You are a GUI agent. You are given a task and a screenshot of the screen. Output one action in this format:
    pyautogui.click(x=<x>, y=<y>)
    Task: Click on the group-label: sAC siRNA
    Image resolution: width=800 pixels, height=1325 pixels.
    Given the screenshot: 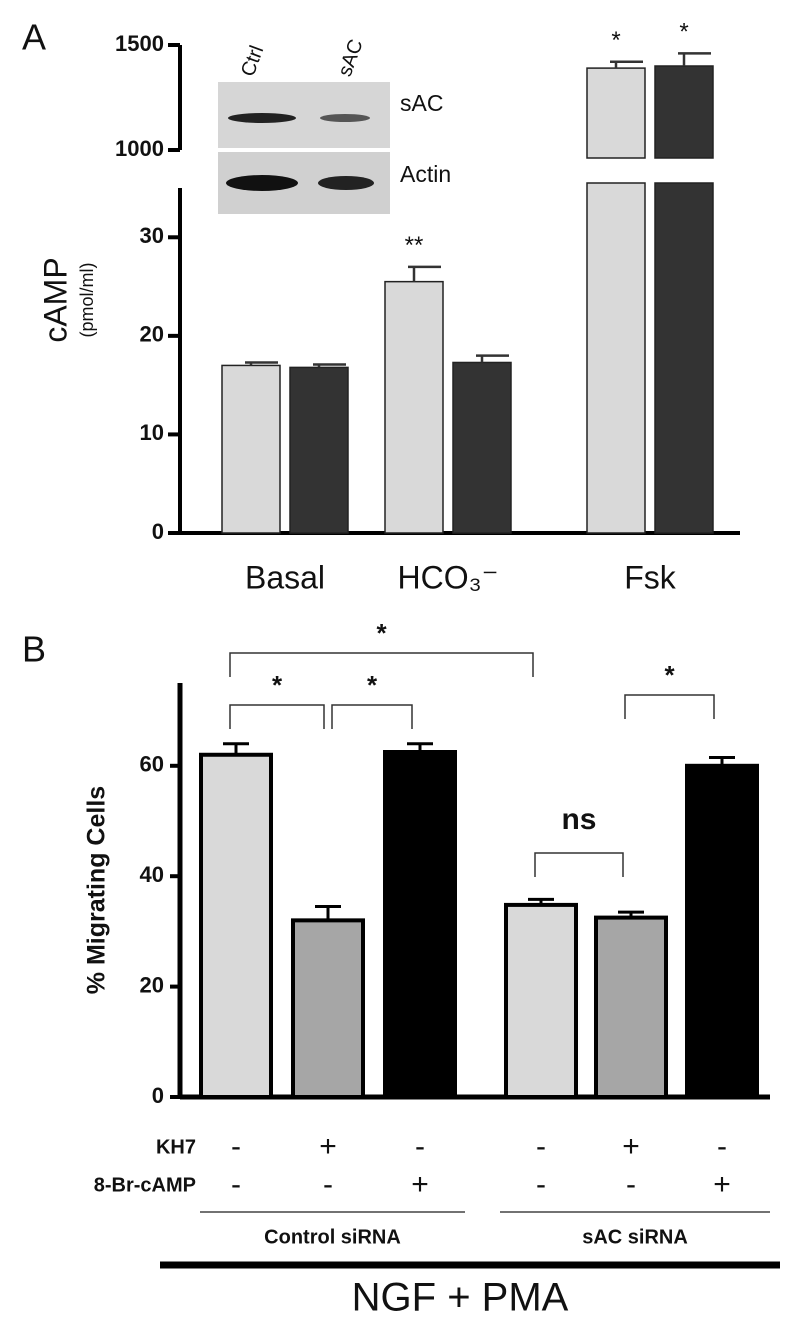 What is the action you would take?
    pyautogui.click(x=635, y=1237)
    